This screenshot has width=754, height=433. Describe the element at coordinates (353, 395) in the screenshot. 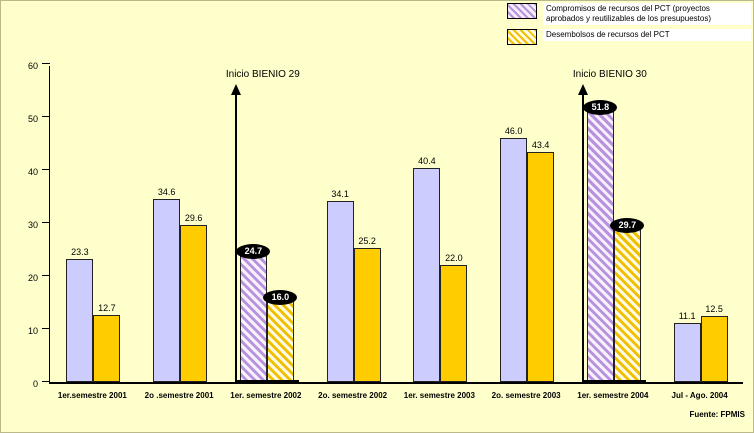

I see `x-category-label: 2o. semestre 2002` at that location.